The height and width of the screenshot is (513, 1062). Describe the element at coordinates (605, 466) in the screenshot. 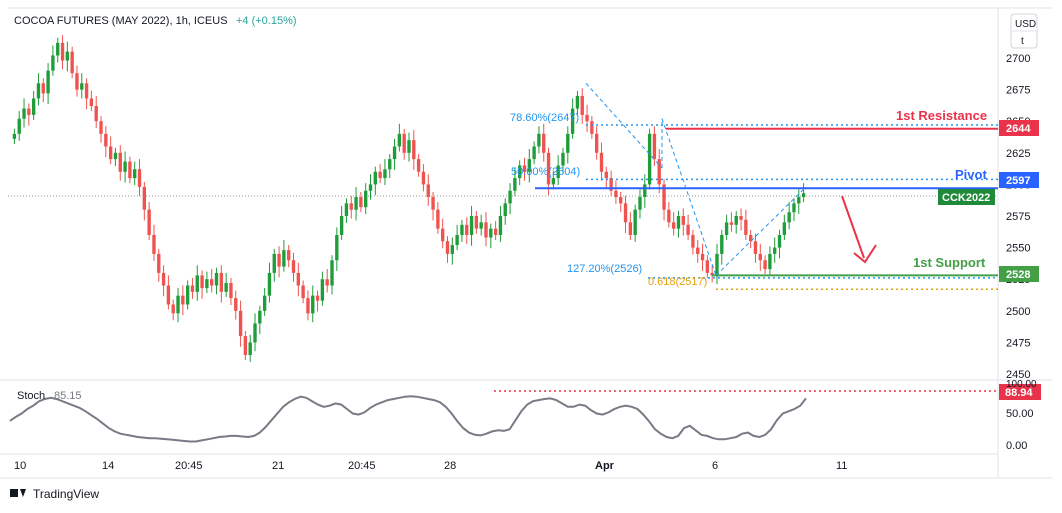

I see `time-tick-label: Apr` at that location.